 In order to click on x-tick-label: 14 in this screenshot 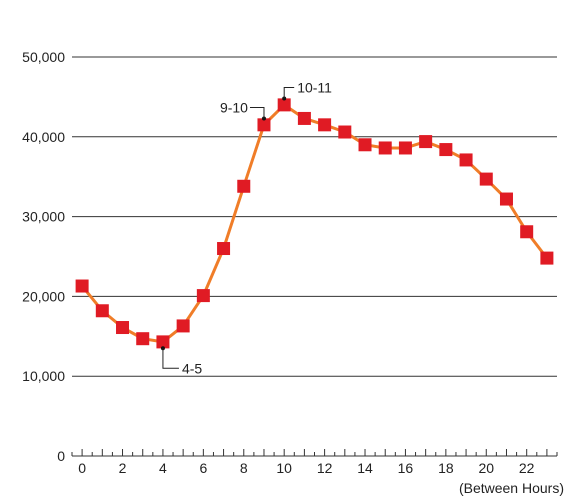, I will do `click(365, 468)`.